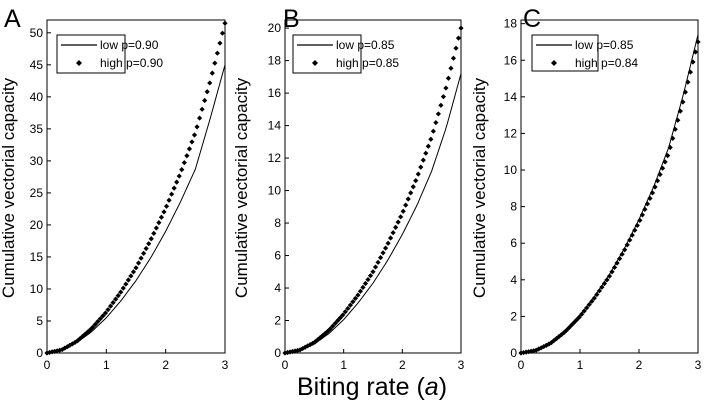 The width and height of the screenshot is (705, 406). Describe the element at coordinates (106, 365) in the screenshot. I see `x-tick-label: 1` at that location.